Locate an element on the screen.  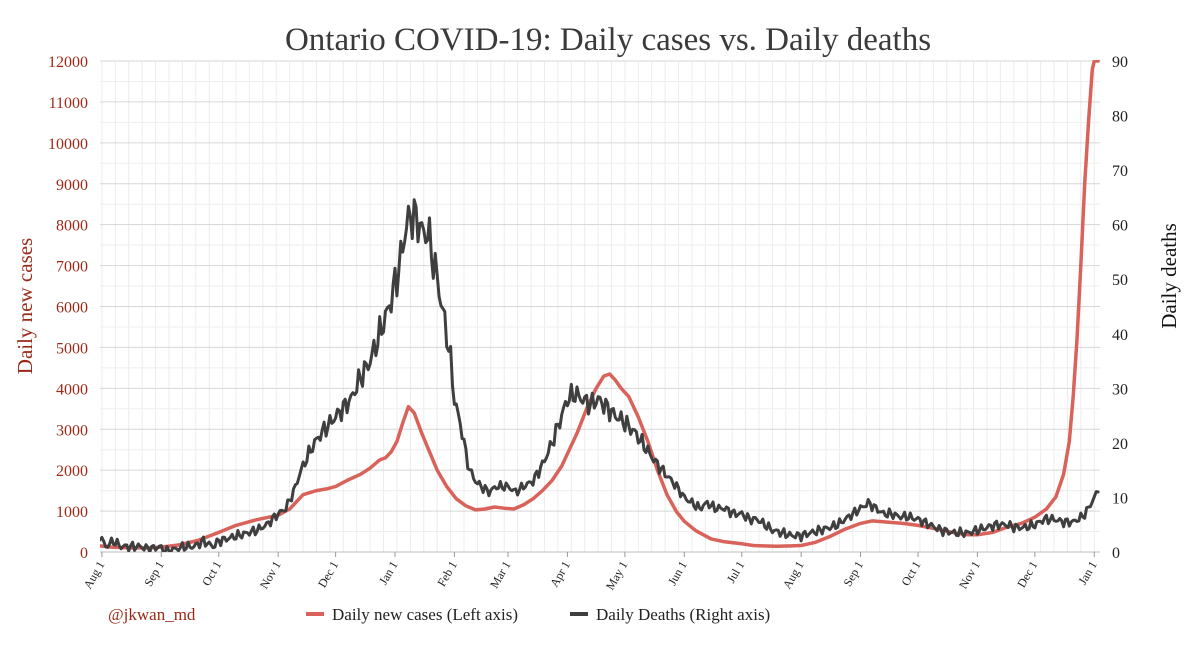
legend-label-deaths: Daily Deaths (Right axis) is located at coordinates (683, 614).